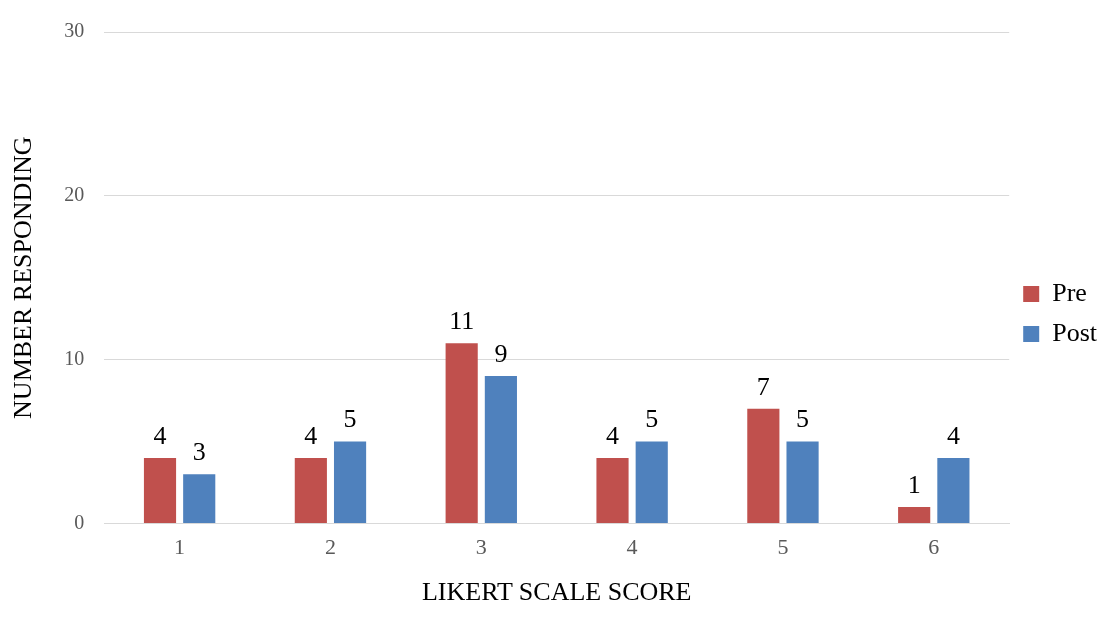 This screenshot has height=618, width=1112. Describe the element at coordinates (914, 484) in the screenshot. I see `data-label: 1` at that location.